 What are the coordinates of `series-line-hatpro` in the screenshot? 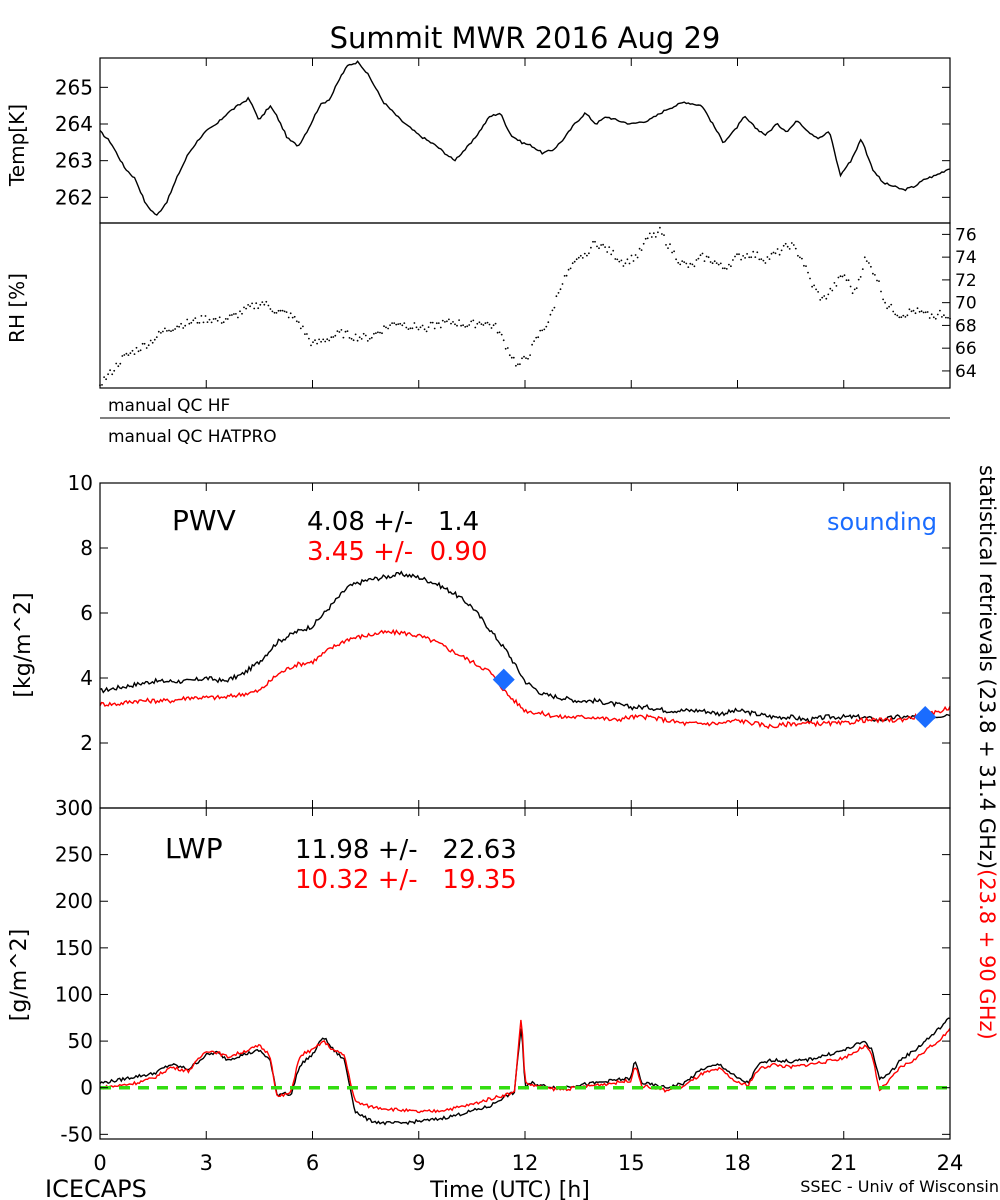 It's located at (525, 1066).